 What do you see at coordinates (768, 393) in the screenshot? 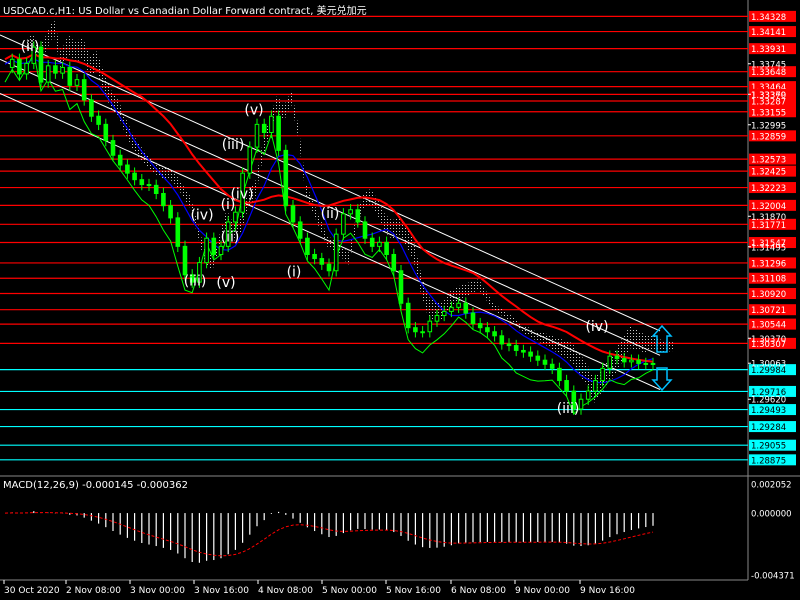
I see `support-level-label: 1.29716` at bounding box center [768, 393].